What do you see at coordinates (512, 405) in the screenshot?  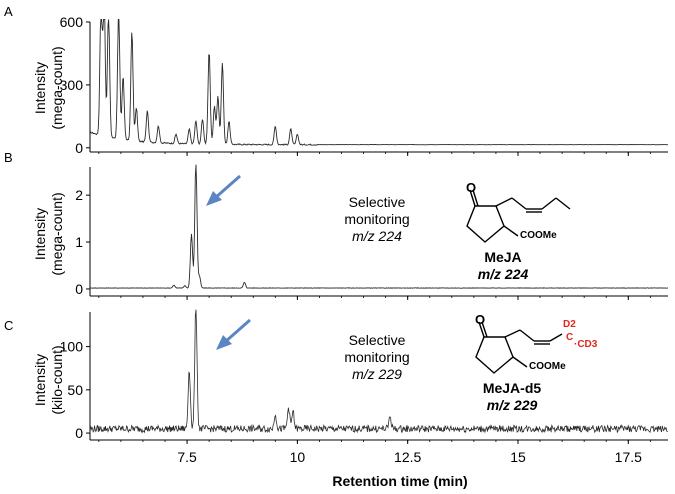 I see `meja-d5-compound-mz: m/z 229` at bounding box center [512, 405].